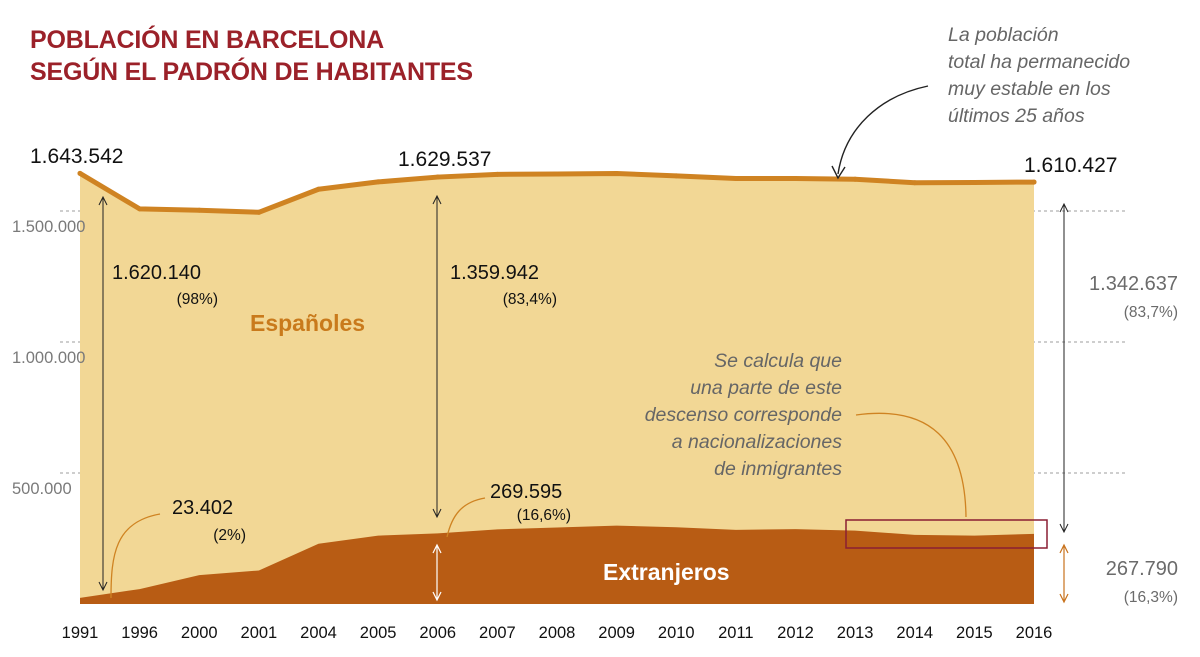 This screenshot has height=657, width=1200. I want to click on x-tick-label: 2007, so click(497, 633).